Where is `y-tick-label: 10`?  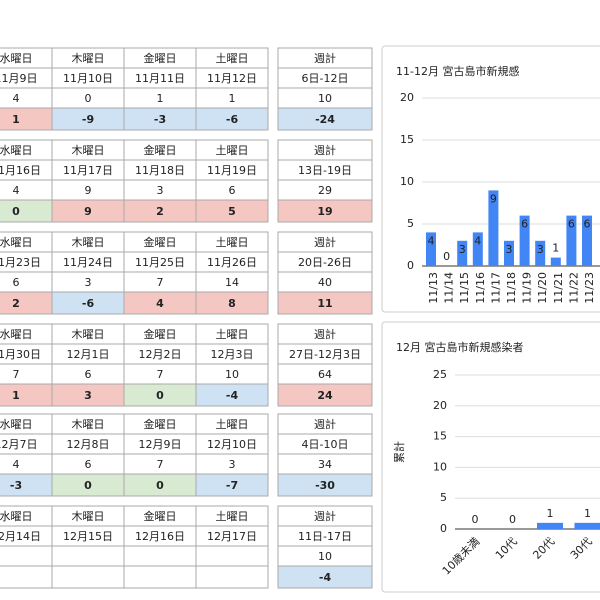
y-tick-label: 10 is located at coordinates (407, 181).